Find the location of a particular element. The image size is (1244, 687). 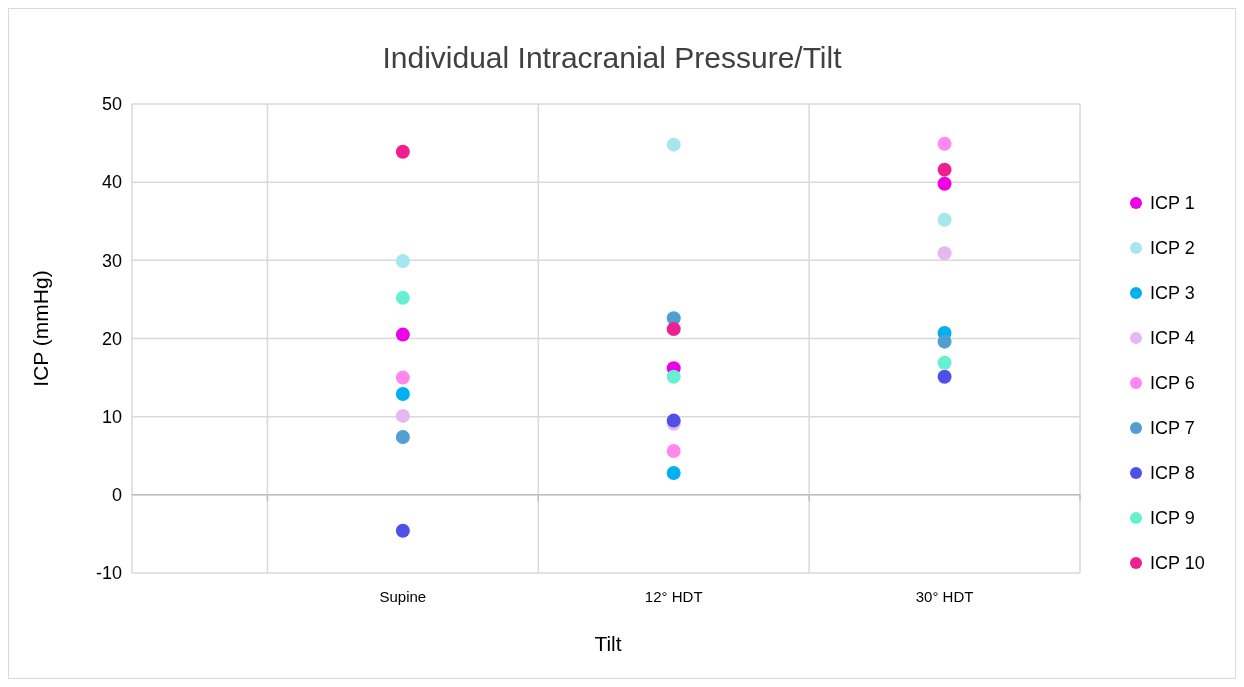

y-tick-label: 10 is located at coordinates (111, 416).